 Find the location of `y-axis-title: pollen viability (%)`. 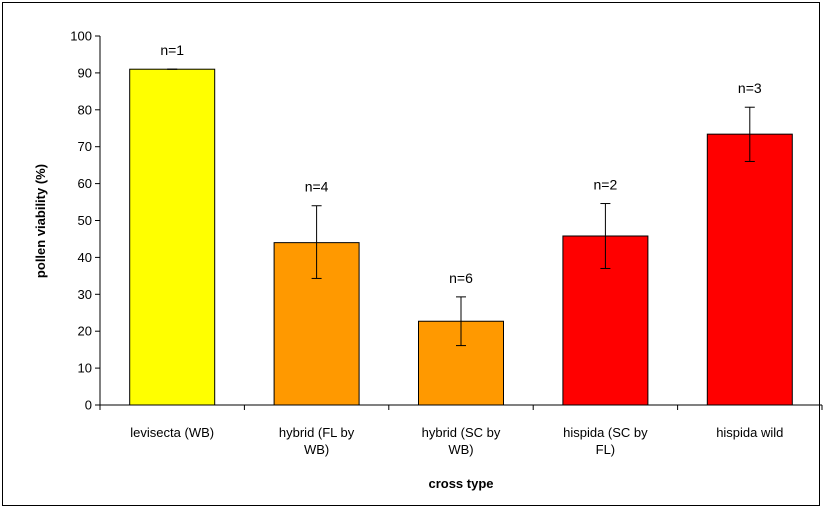

y-axis-title: pollen viability (%) is located at coordinates (40, 221).